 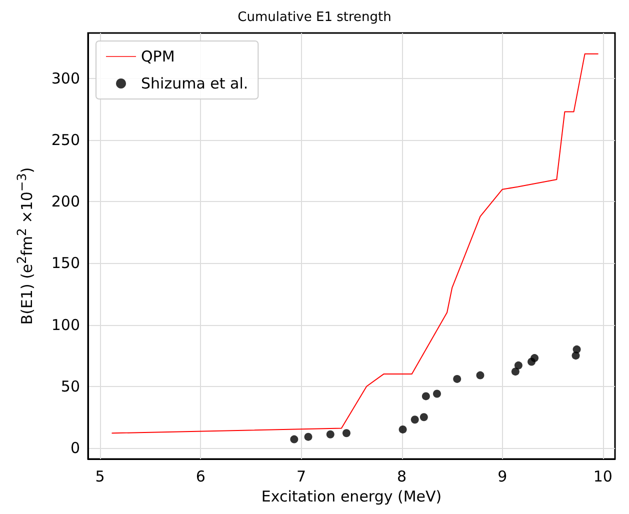 I want to click on x-tick-label: 9, so click(x=503, y=477).